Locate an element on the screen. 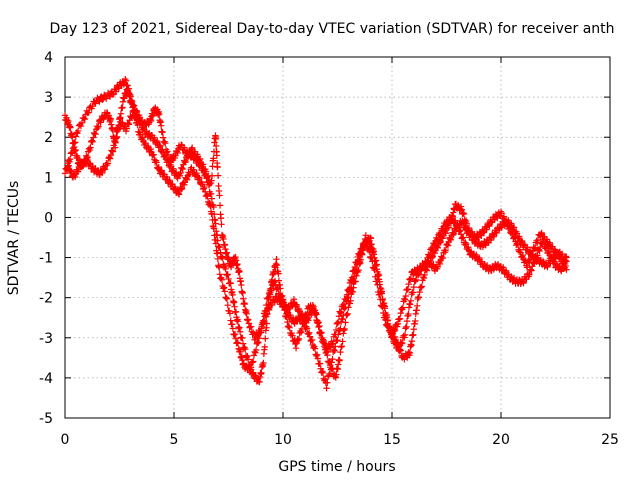 The image size is (640, 480). y-tick-label: -1 is located at coordinates (46, 259).